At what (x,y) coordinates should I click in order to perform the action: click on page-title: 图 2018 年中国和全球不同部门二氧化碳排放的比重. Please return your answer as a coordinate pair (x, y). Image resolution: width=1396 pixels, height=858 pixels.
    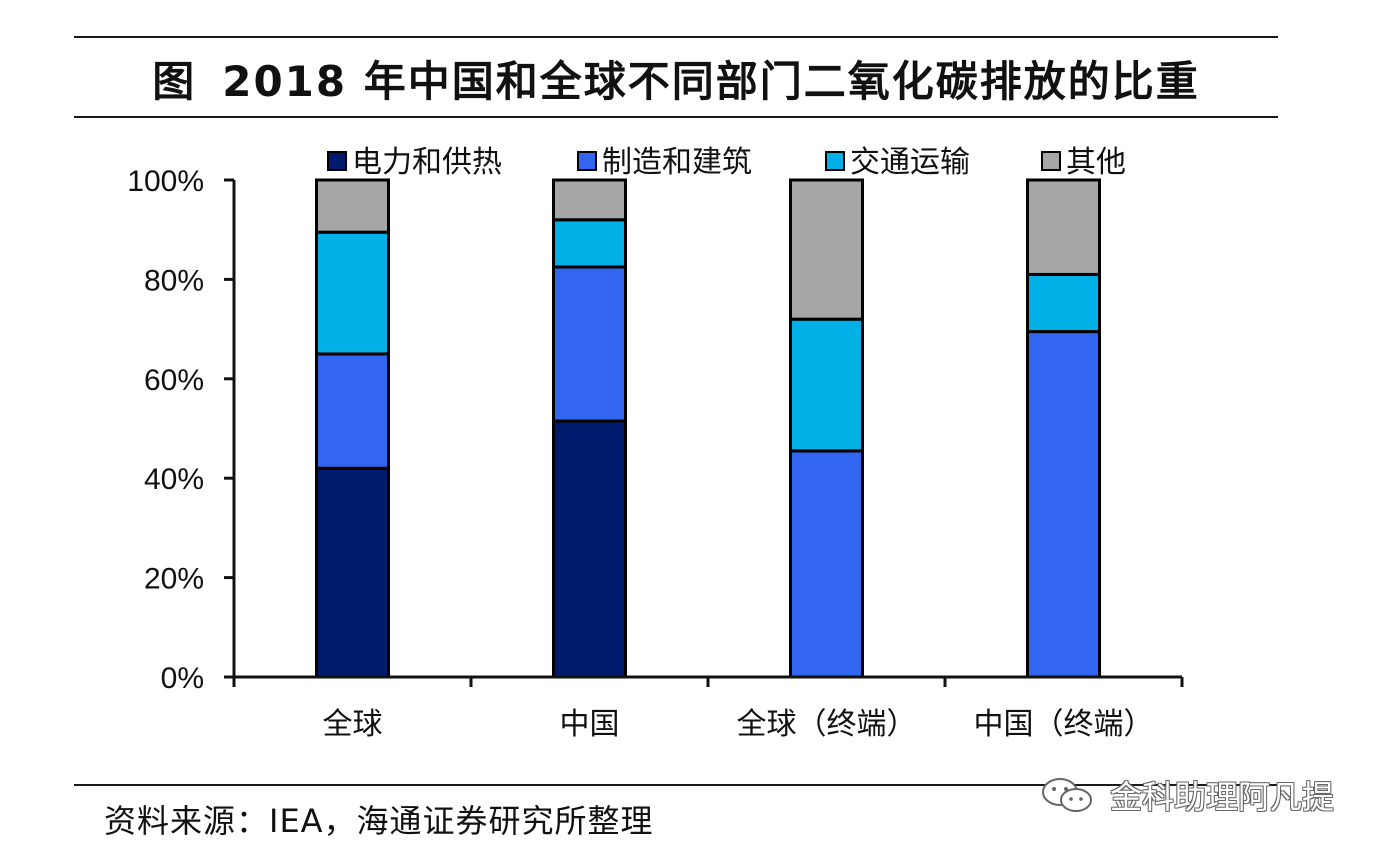
    Looking at the image, I should click on (676, 78).